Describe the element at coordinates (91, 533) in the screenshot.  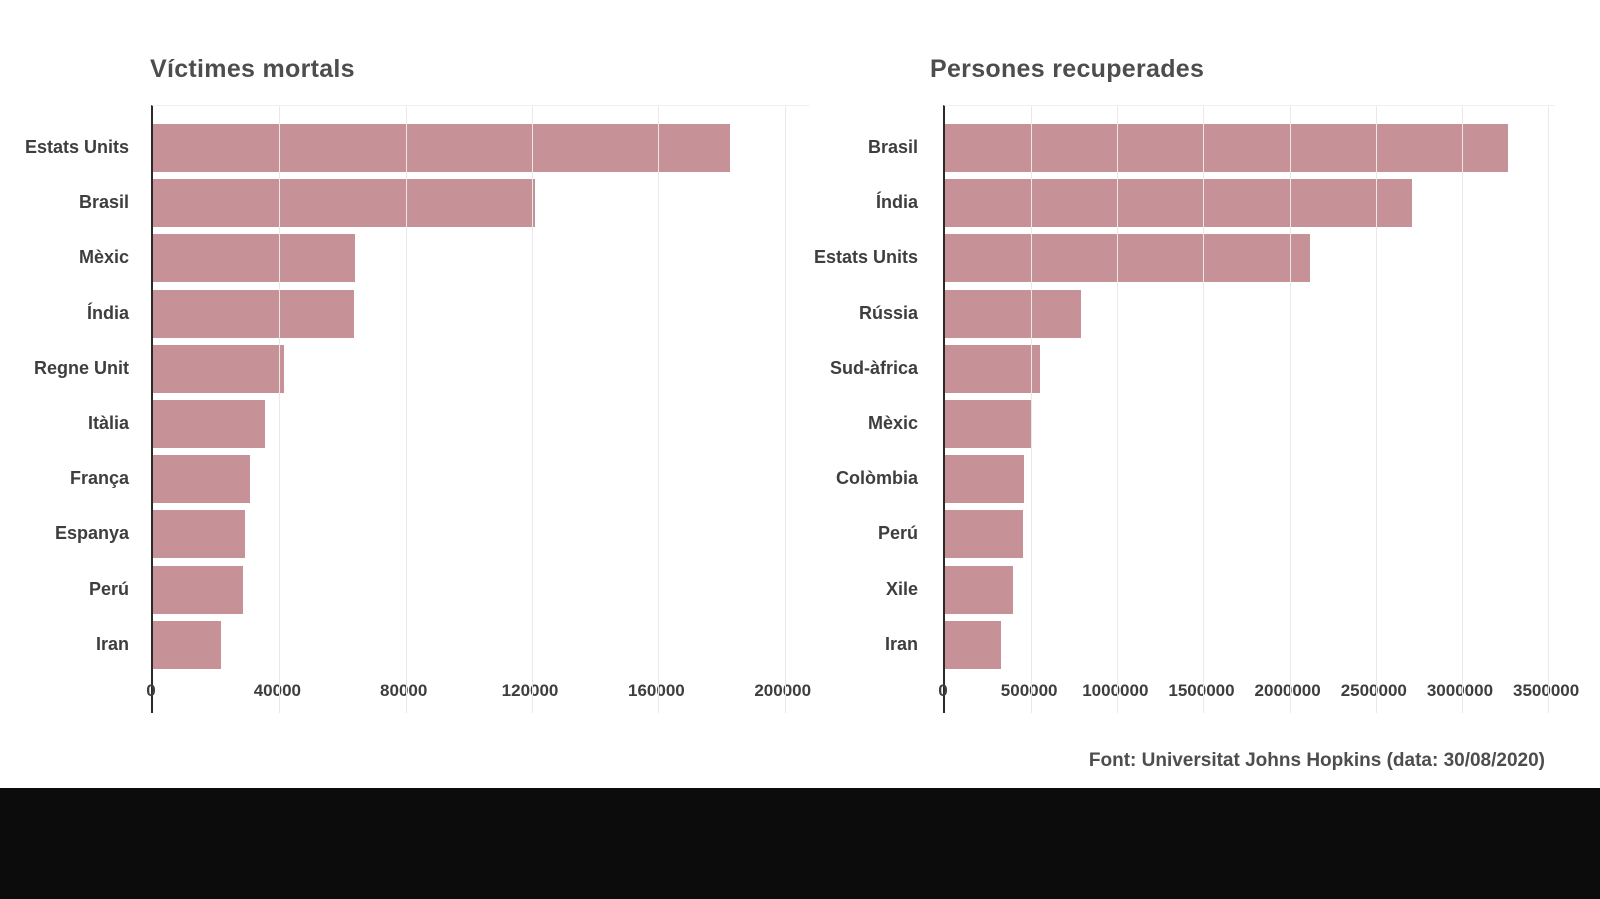
I see `category-label: Espanya` at that location.